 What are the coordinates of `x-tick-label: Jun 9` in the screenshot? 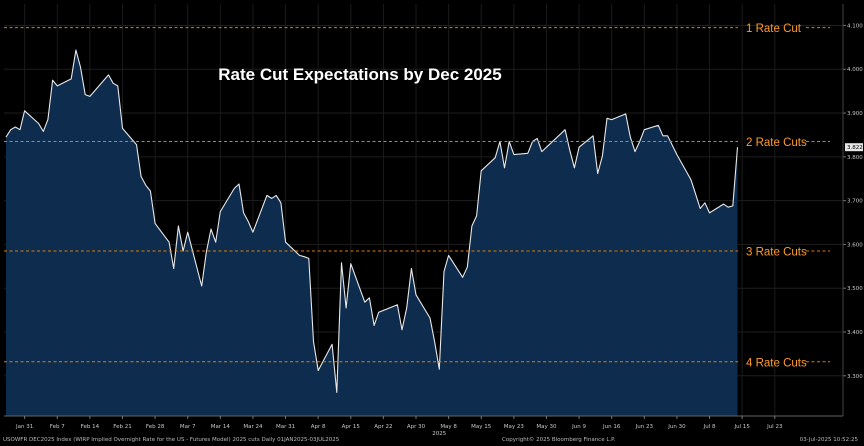 It's located at (578, 427).